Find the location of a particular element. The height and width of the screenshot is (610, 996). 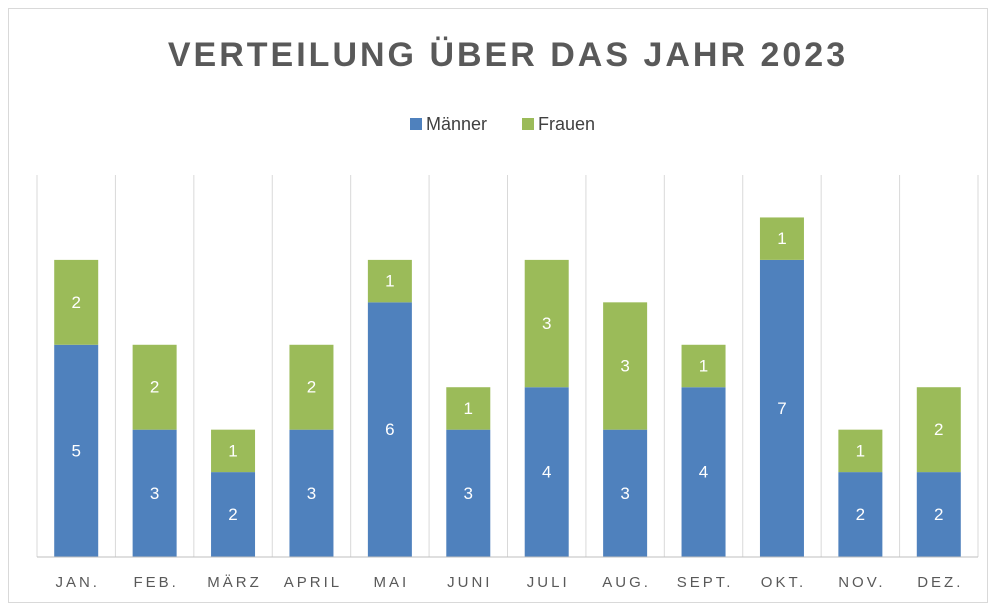

legend-label: Frauen is located at coordinates (566, 124).